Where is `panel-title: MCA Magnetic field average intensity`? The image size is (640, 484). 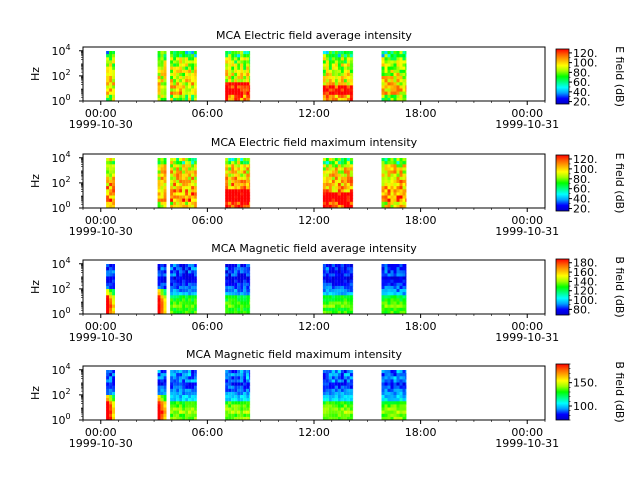
panel-title: MCA Magnetic field average intensity is located at coordinates (314, 248).